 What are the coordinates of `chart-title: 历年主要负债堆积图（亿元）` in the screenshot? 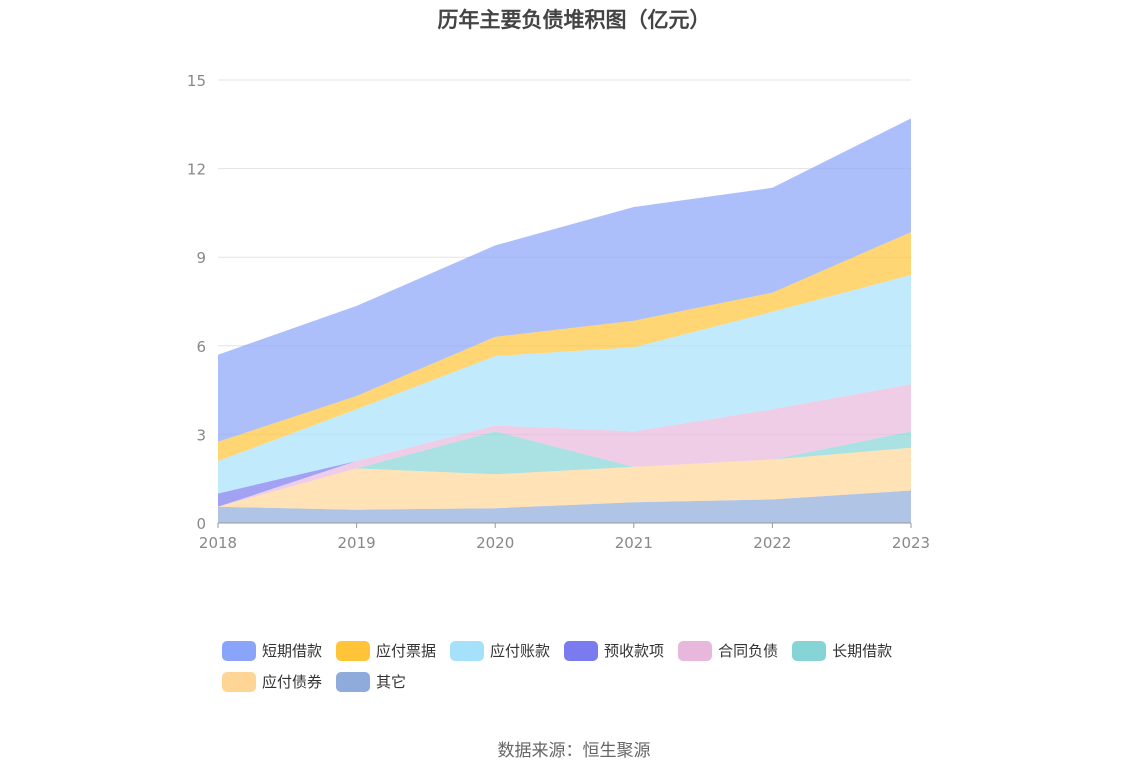 It's located at (574, 20).